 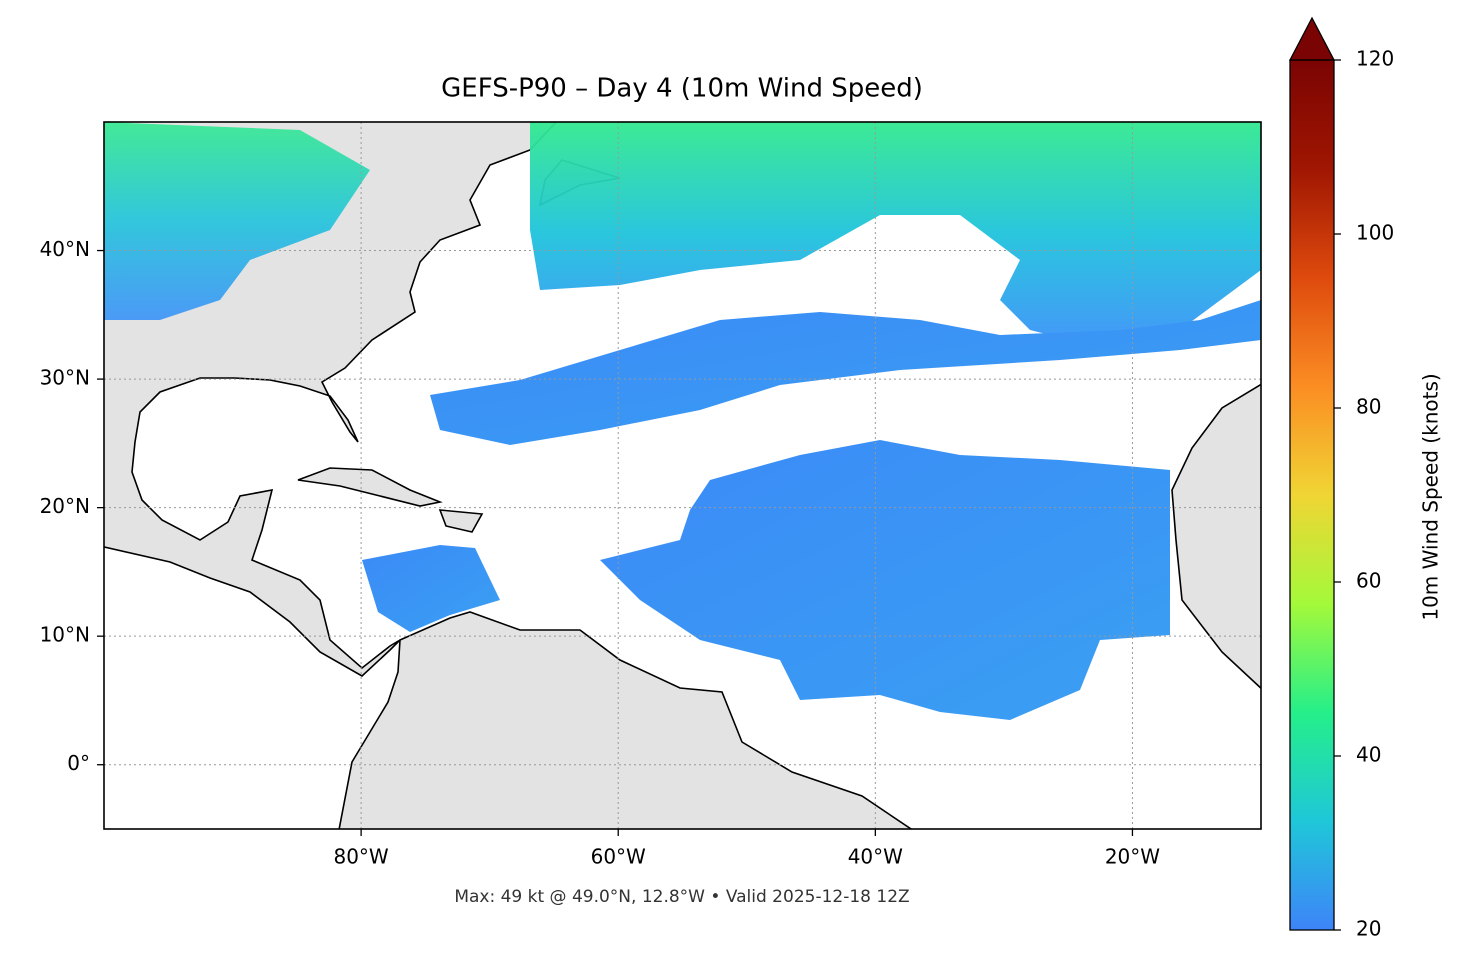 I want to click on x-tick-label: 40°W, so click(x=875, y=857).